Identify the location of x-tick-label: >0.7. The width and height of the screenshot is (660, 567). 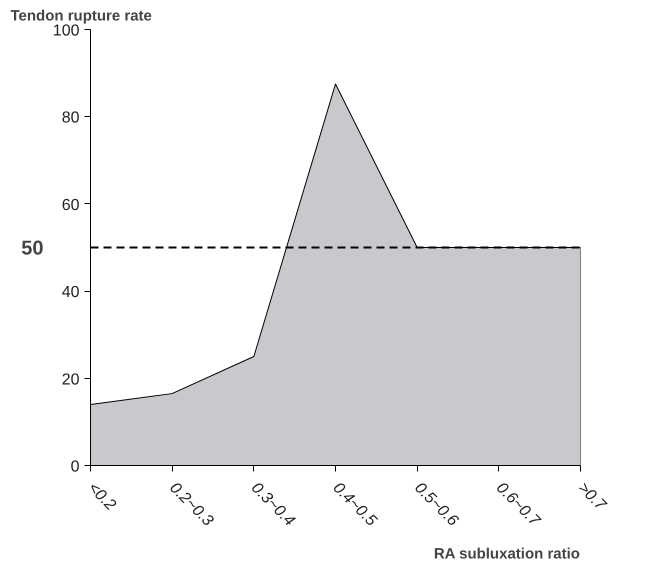
(592, 497).